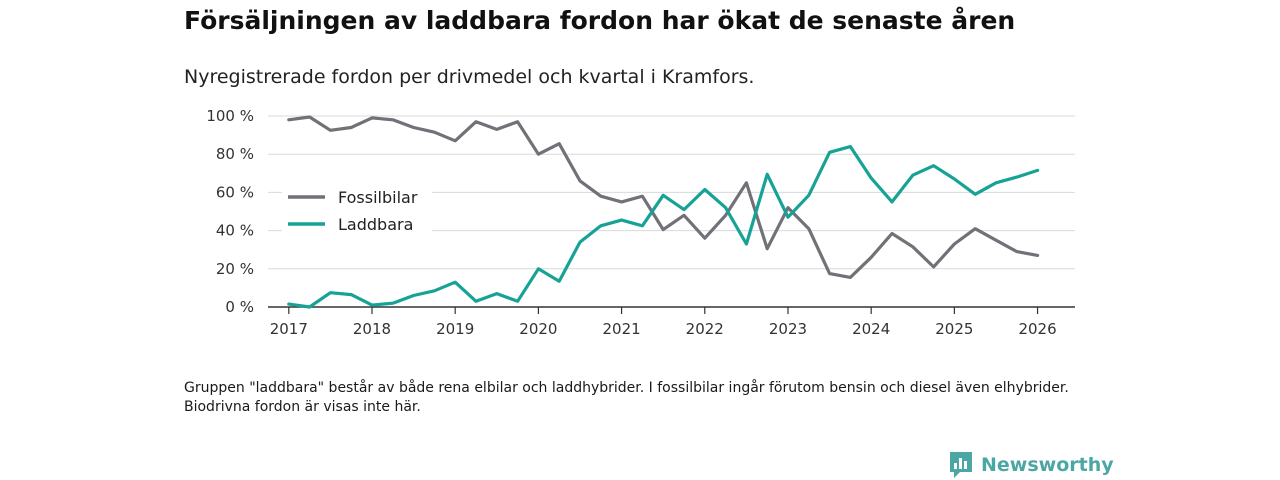 The height and width of the screenshot is (480, 1280). What do you see at coordinates (455, 329) in the screenshot?
I see `x-tick-label: 2019` at bounding box center [455, 329].